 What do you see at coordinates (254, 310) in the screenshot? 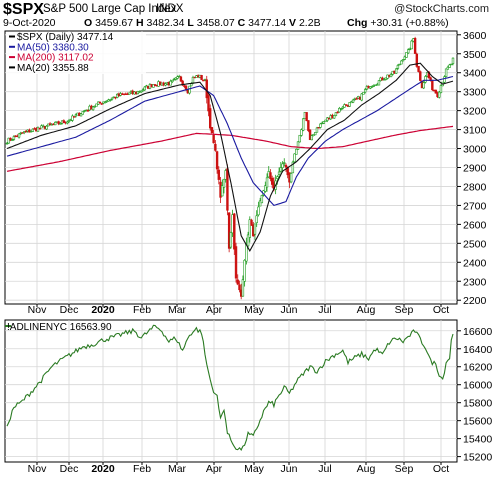
I see `price-x-tick-label: May` at bounding box center [254, 310].